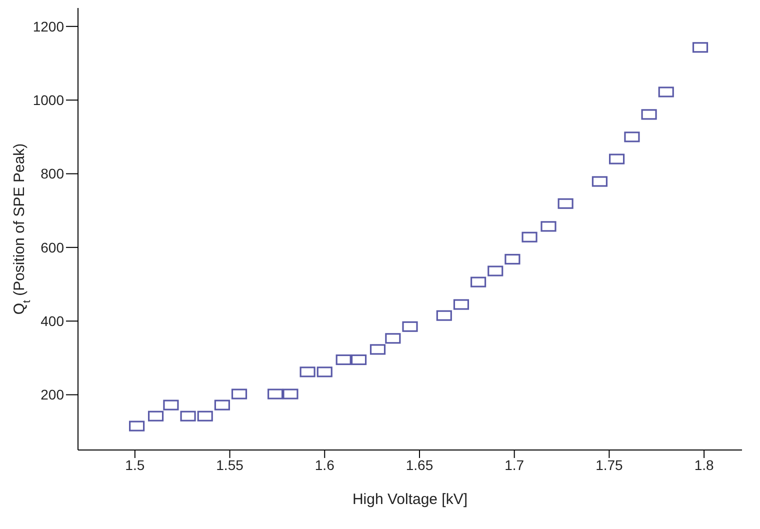 This screenshot has width=760, height=529. What do you see at coordinates (52, 247) in the screenshot?
I see `y-tick-label: 600` at bounding box center [52, 247].